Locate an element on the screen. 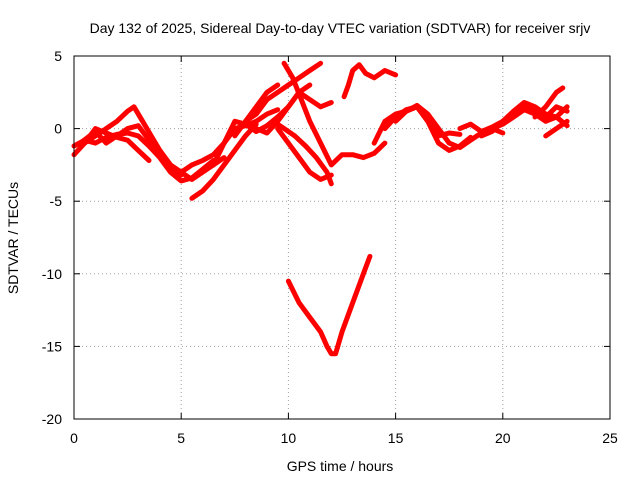 The image size is (640, 480). x-tick-label: 0 is located at coordinates (74, 438).